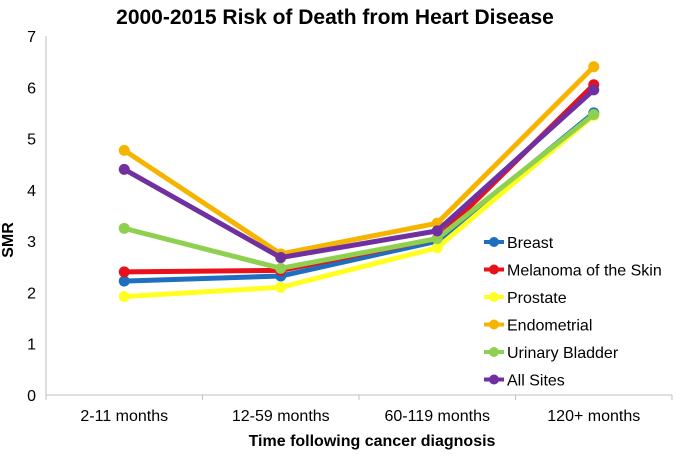 The width and height of the screenshot is (700, 457). Describe the element at coordinates (437, 416) in the screenshot. I see `x-tick-label: 60-119 months` at that location.